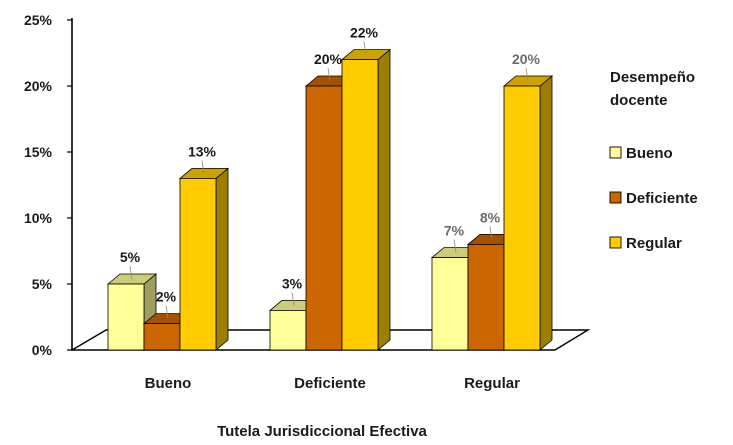  What do you see at coordinates (38, 20) in the screenshot?
I see `y-tick-label: 25%` at bounding box center [38, 20].